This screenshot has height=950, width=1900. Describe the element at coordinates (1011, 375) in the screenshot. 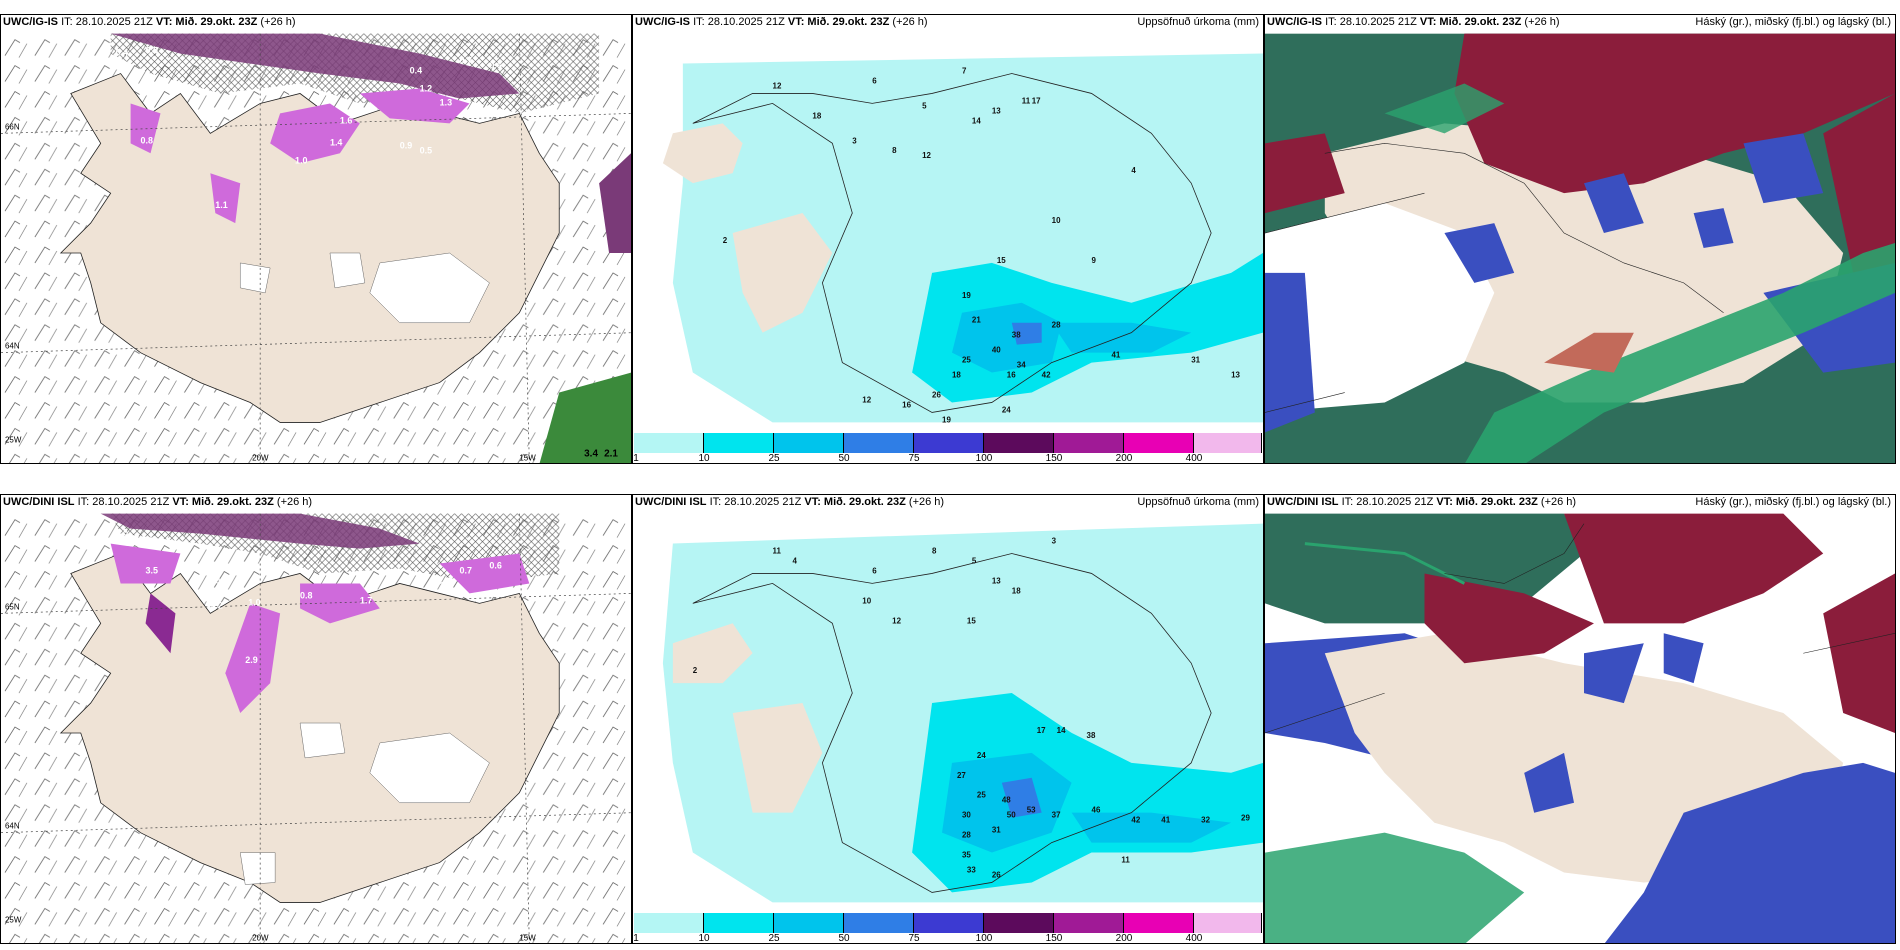

I see `svg-text: 16` at that location.